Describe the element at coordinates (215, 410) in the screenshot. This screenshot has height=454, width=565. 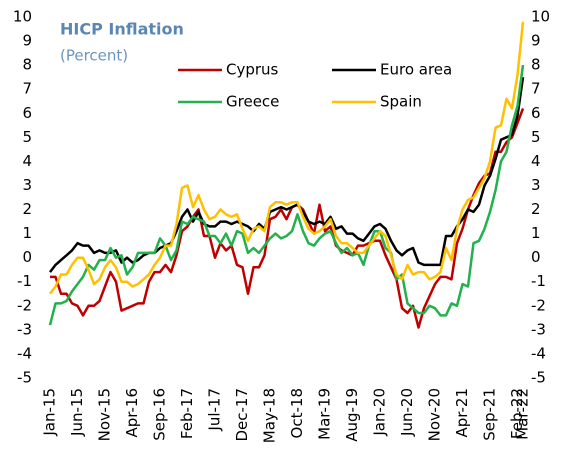
I see `x-tick-label: Jul-17` at that location.